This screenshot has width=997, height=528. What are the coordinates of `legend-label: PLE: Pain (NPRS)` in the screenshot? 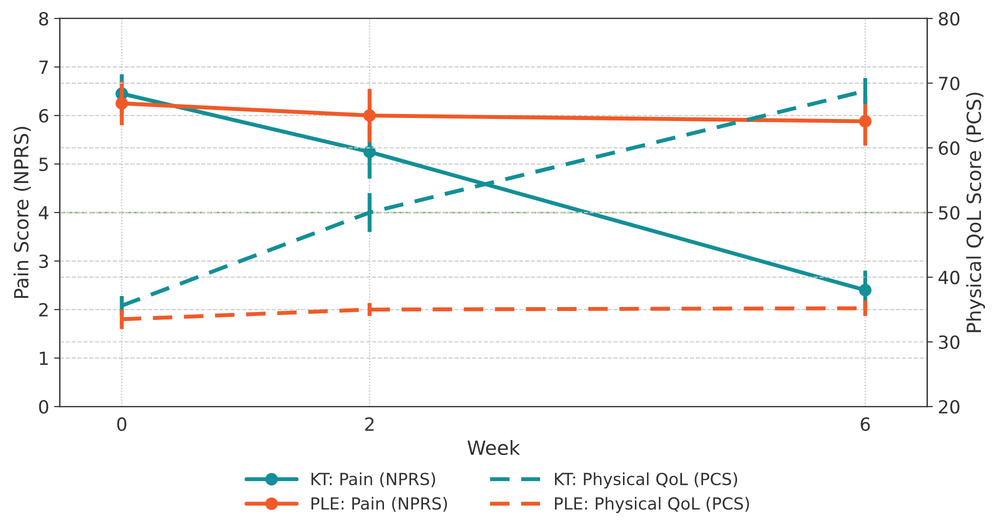 It's located at (379, 504).